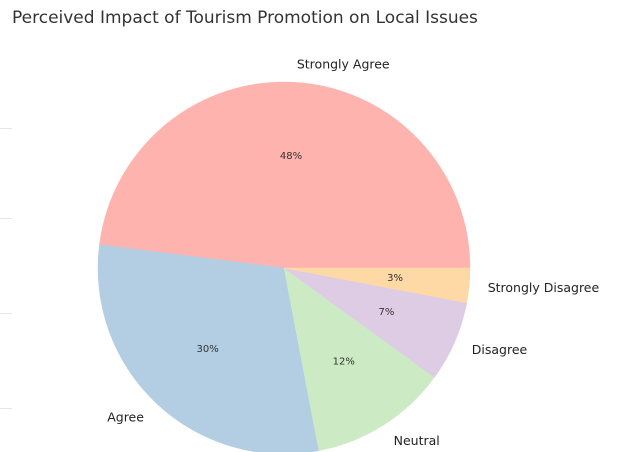 The height and width of the screenshot is (452, 625). Describe the element at coordinates (544, 287) in the screenshot. I see `category-label-strongly-disagree: Strongly Disagree` at that location.